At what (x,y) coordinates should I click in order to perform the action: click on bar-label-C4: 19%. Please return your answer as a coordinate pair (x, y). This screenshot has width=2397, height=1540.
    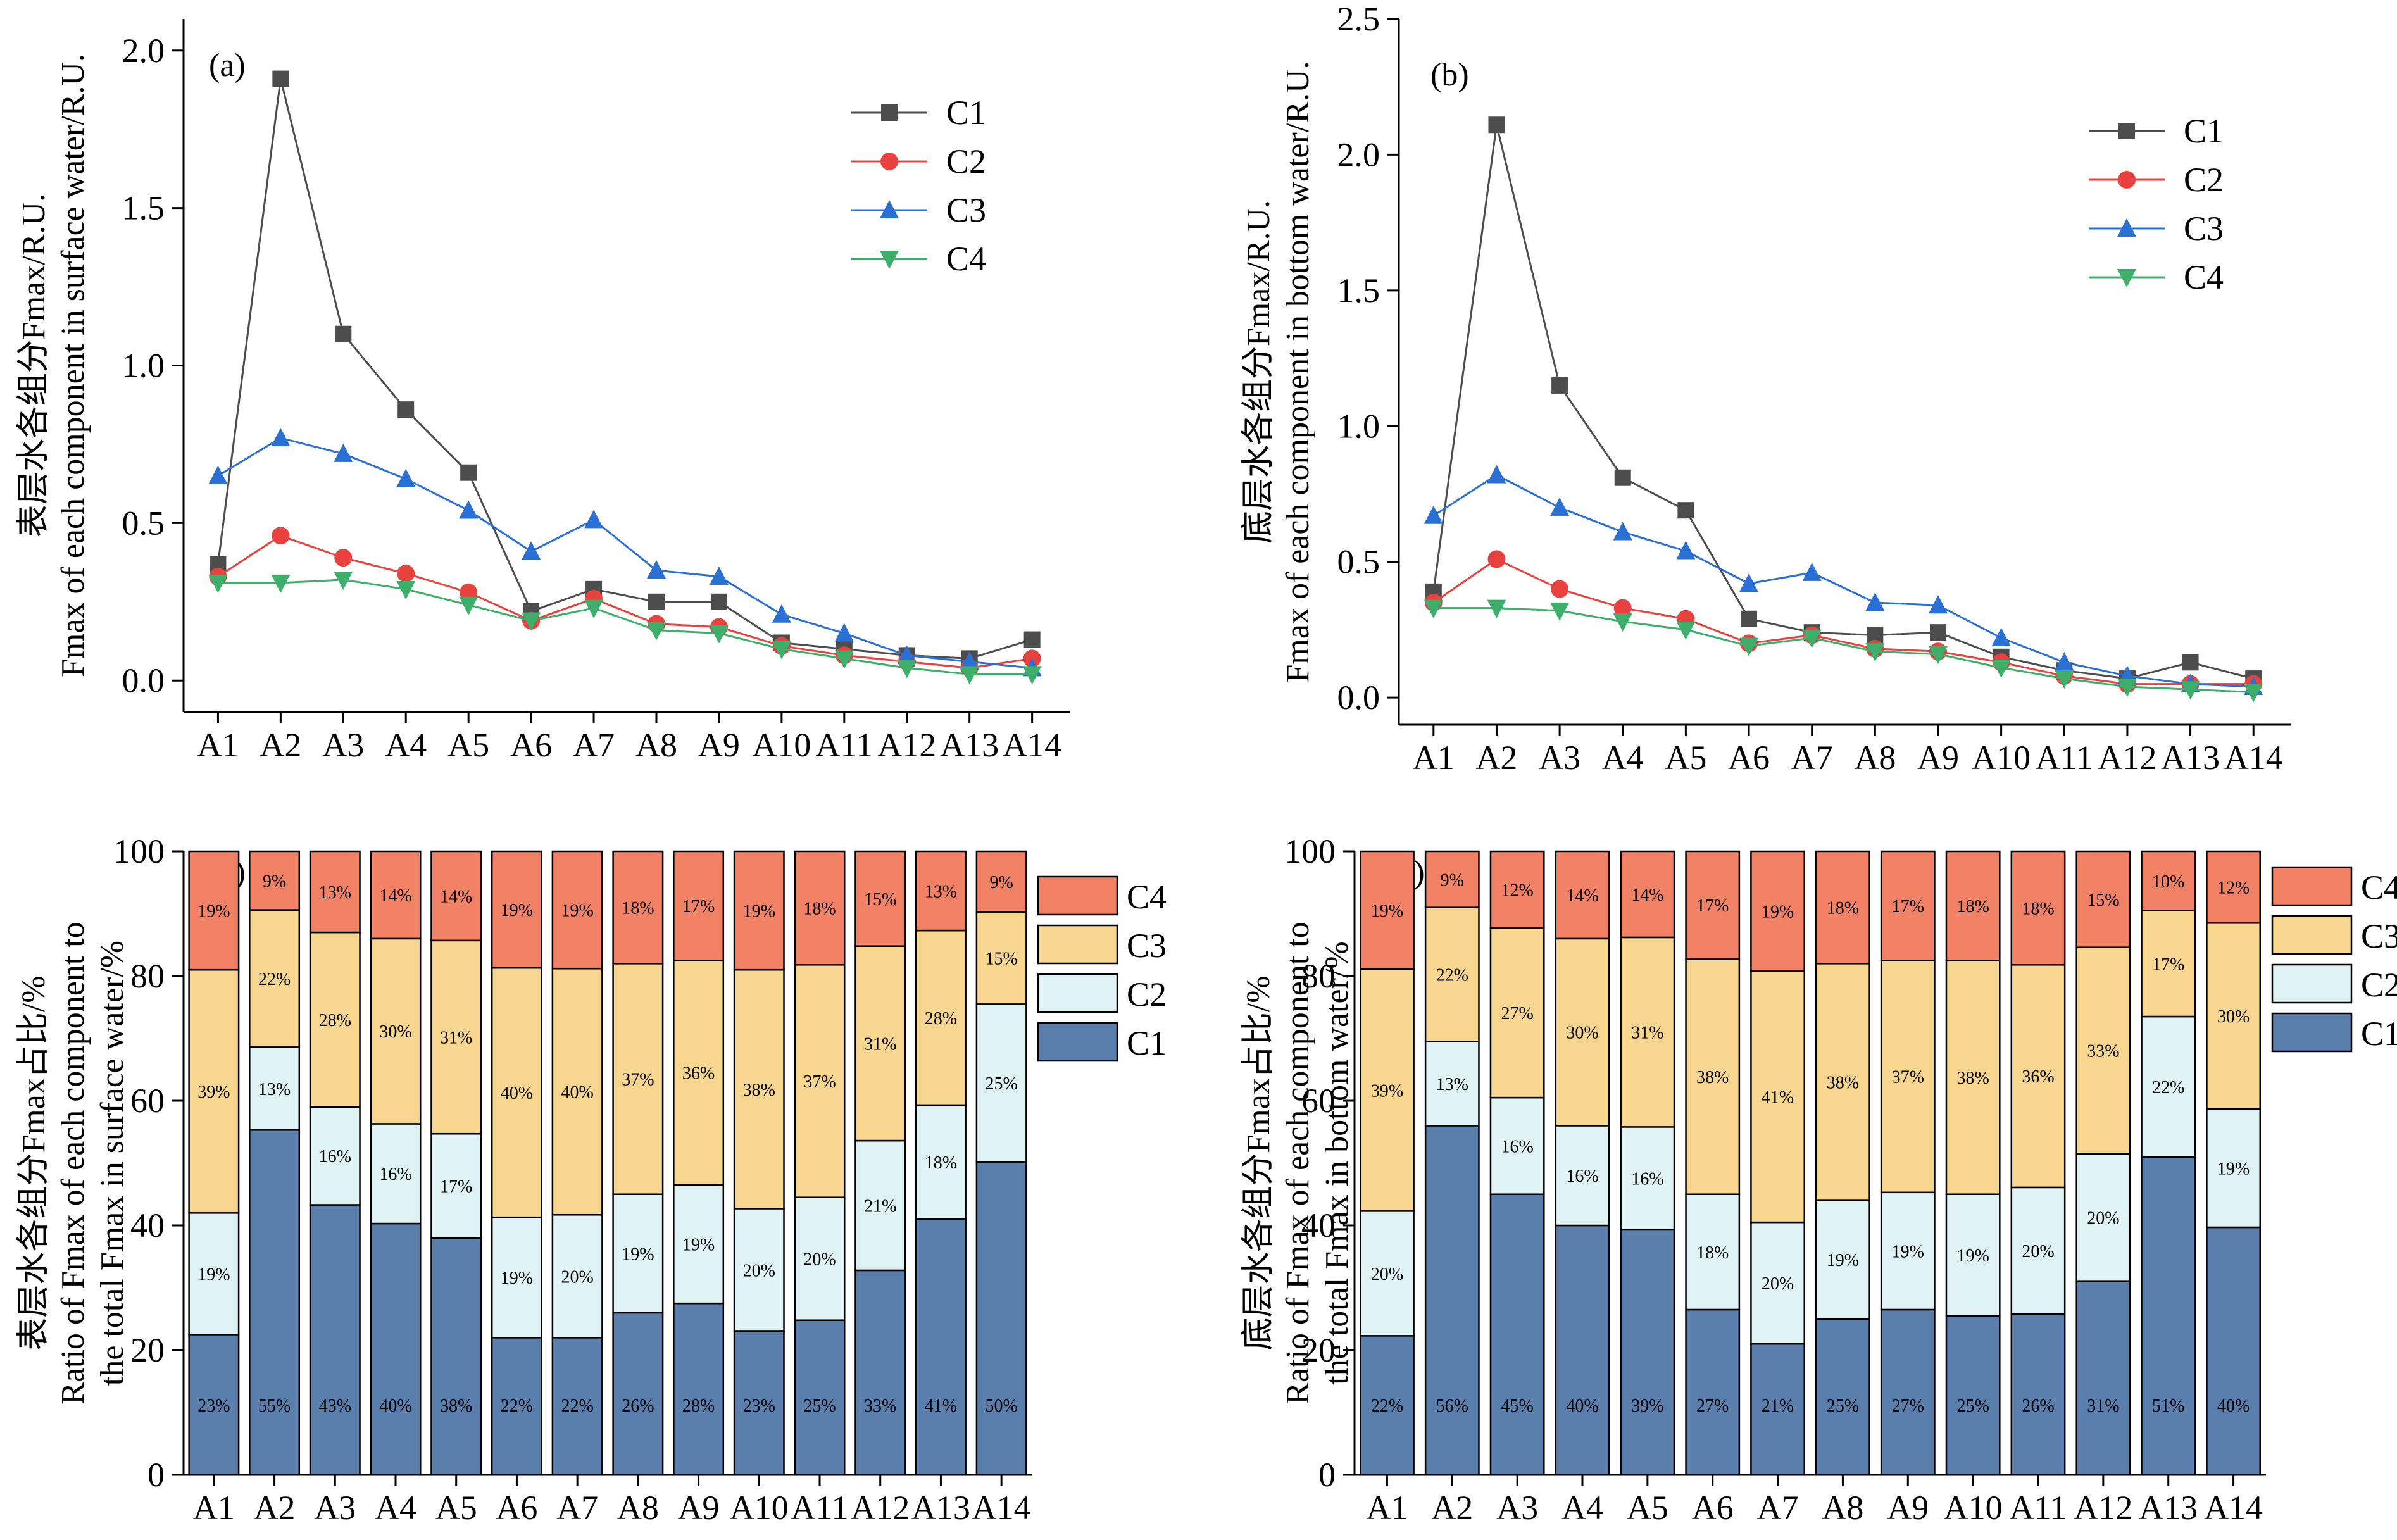
    Looking at the image, I should click on (517, 910).